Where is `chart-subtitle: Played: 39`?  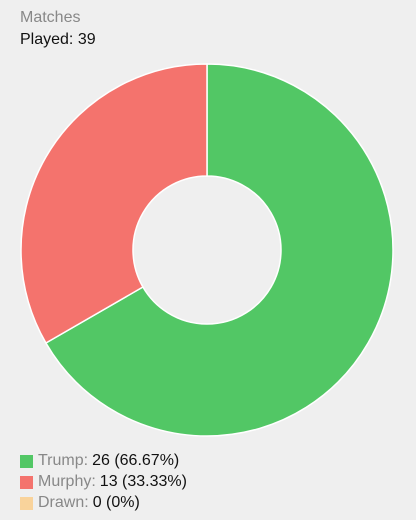
chart-subtitle: Played: 39 is located at coordinates (58, 39).